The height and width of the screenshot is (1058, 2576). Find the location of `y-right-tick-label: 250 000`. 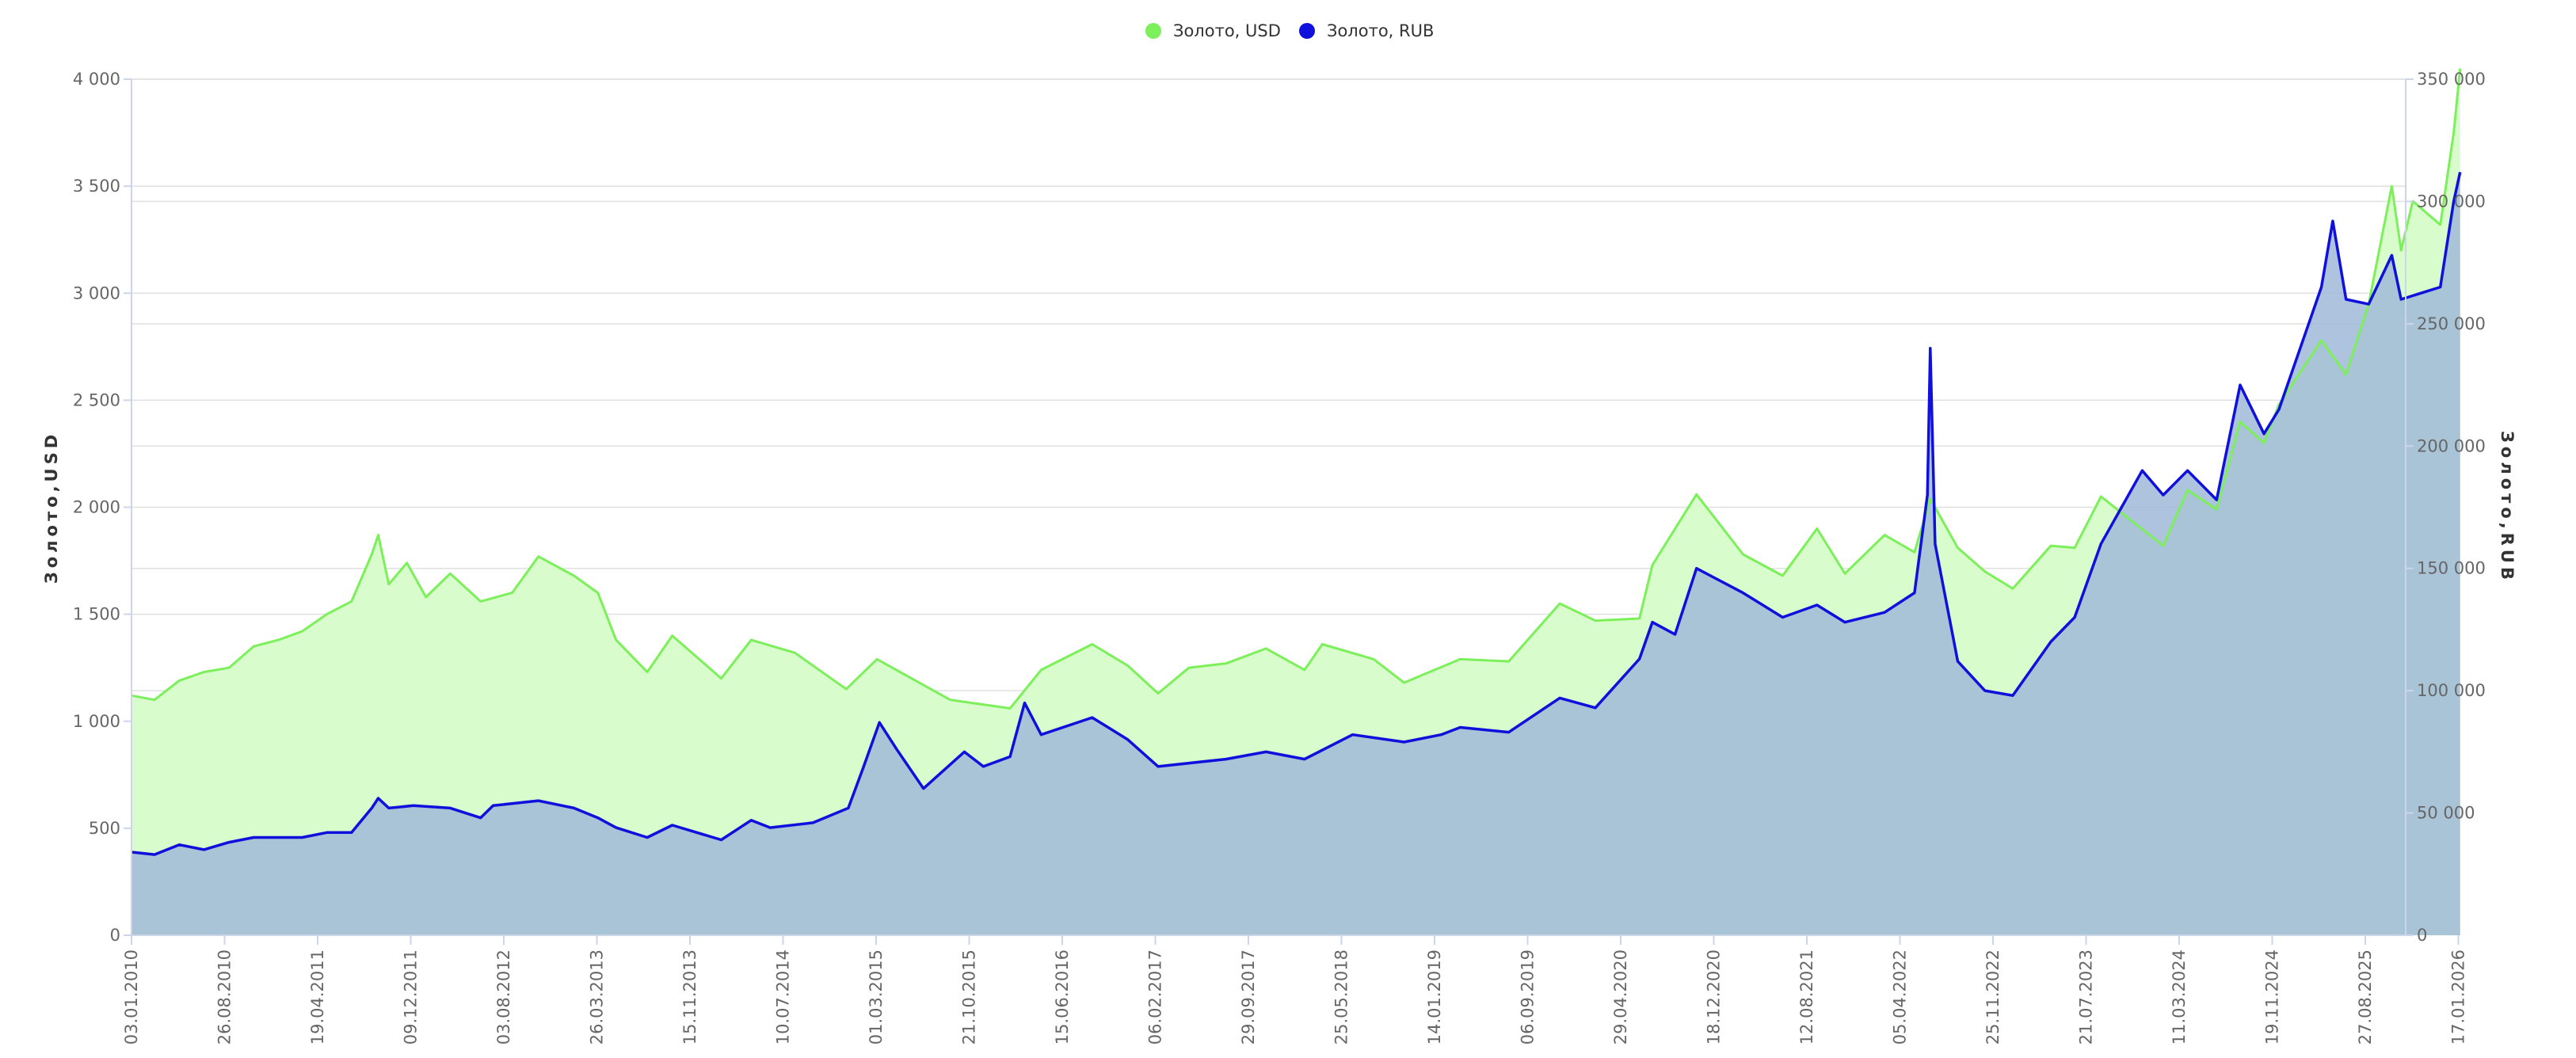

y-right-tick-label: 250 000 is located at coordinates (2451, 323).